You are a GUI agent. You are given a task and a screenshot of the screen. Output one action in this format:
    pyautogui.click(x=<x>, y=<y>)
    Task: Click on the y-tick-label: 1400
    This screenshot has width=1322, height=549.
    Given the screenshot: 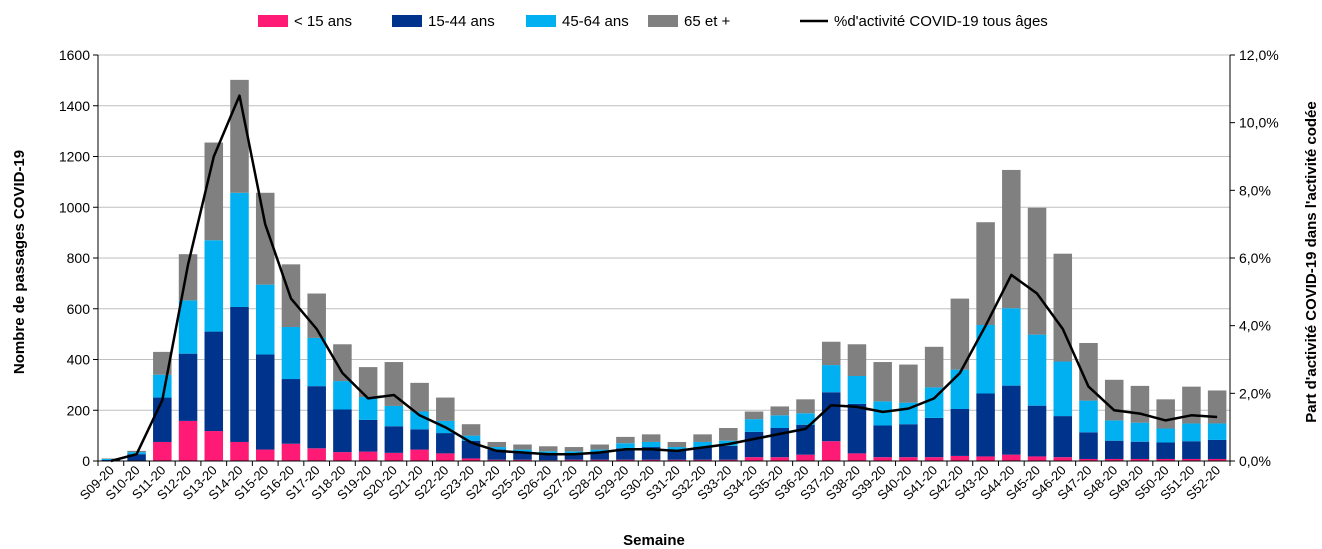 What is the action you would take?
    pyautogui.click(x=74, y=106)
    